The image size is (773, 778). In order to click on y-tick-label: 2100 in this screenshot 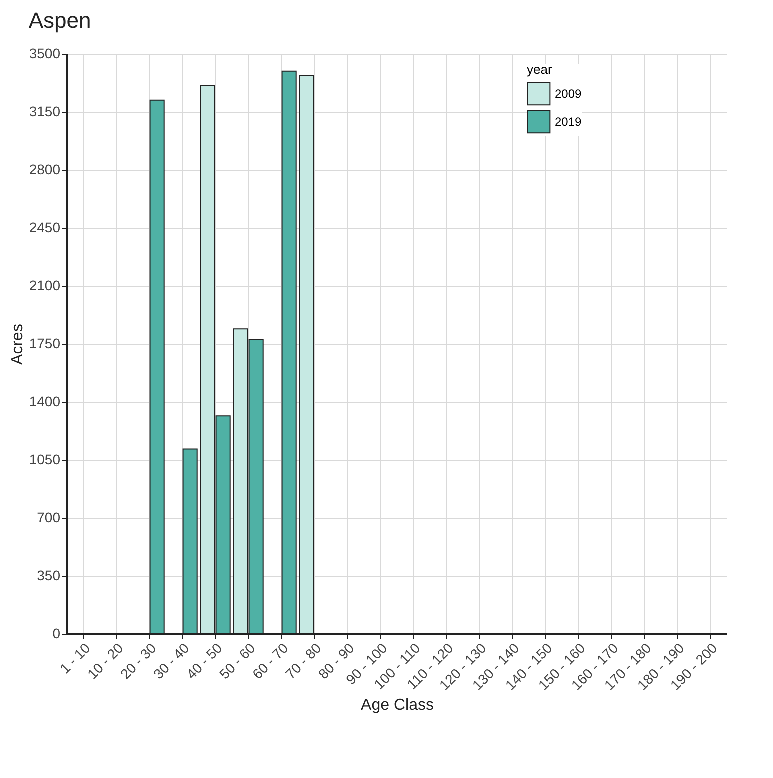, I will do `click(45, 286)`.